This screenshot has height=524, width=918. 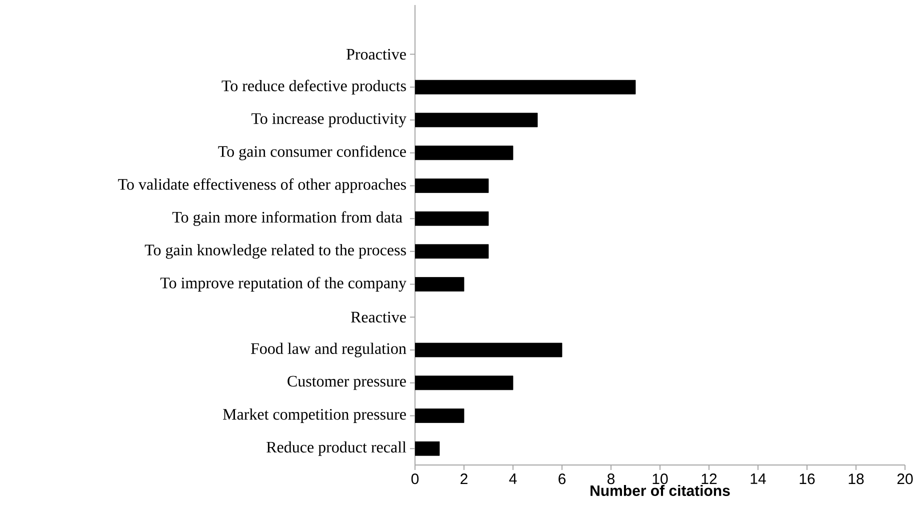 What do you see at coordinates (660, 490) in the screenshot?
I see `x-axis-title: Number of citations` at bounding box center [660, 490].